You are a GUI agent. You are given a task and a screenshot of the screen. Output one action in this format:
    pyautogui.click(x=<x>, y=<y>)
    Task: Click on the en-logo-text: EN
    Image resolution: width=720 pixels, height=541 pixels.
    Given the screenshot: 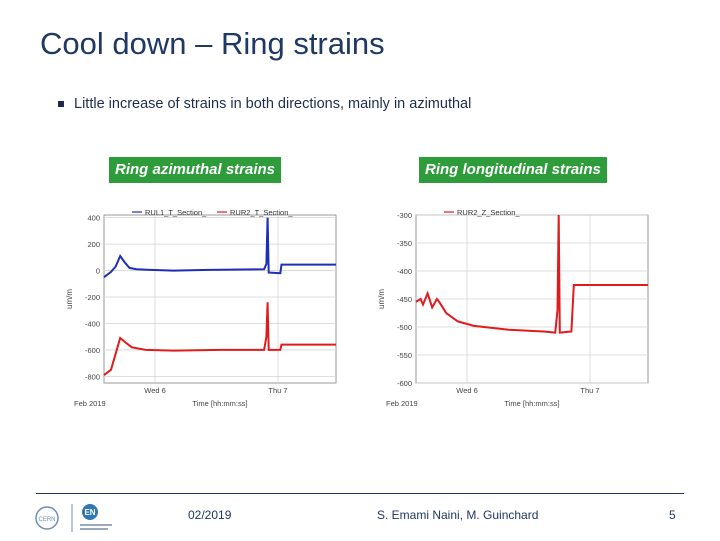 What is the action you would take?
    pyautogui.click(x=89, y=512)
    